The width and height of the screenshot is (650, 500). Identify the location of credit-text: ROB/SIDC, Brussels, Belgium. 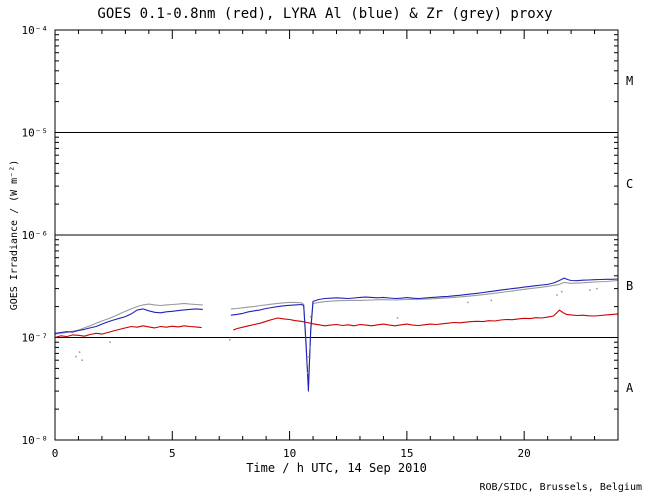
(560, 487).